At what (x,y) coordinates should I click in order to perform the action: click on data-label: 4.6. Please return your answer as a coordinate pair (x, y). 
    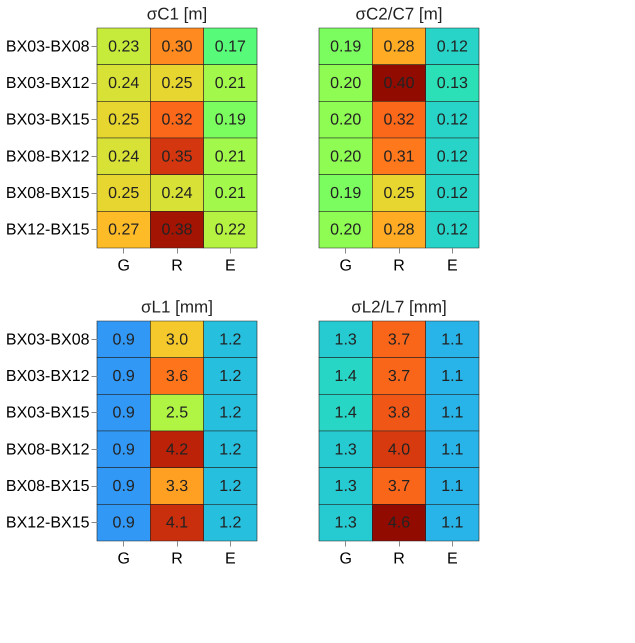
    Looking at the image, I should click on (399, 523).